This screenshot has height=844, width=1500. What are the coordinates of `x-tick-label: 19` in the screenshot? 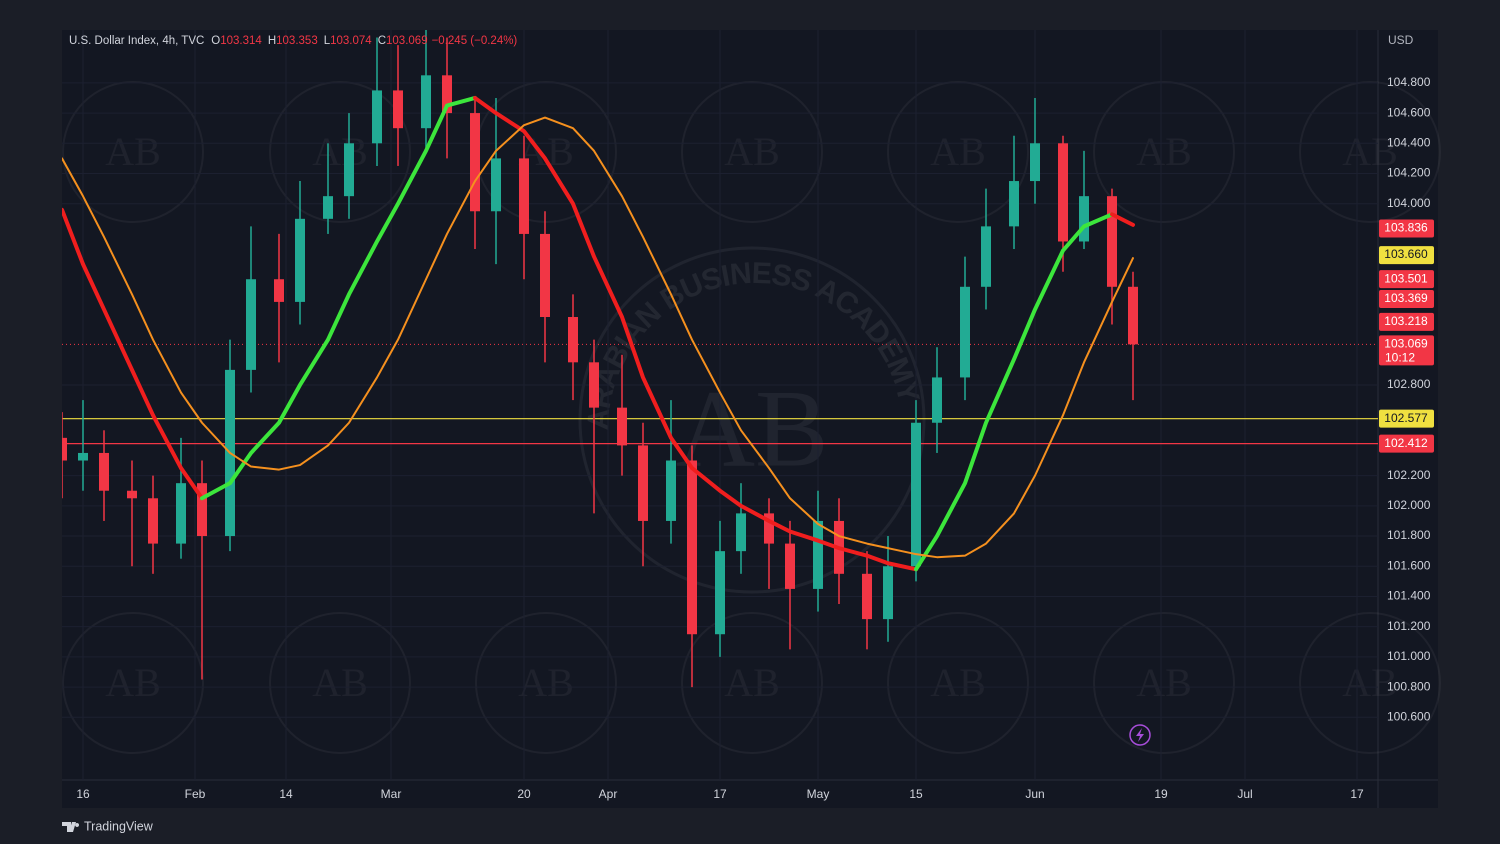 It's located at (1161, 794).